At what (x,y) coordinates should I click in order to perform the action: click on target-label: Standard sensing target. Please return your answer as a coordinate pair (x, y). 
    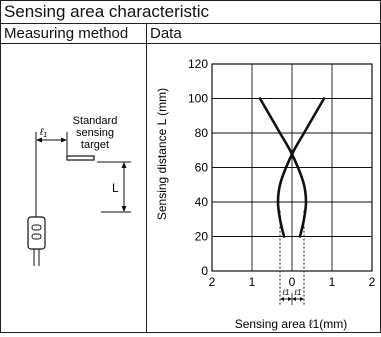
    Looking at the image, I should click on (95, 133).